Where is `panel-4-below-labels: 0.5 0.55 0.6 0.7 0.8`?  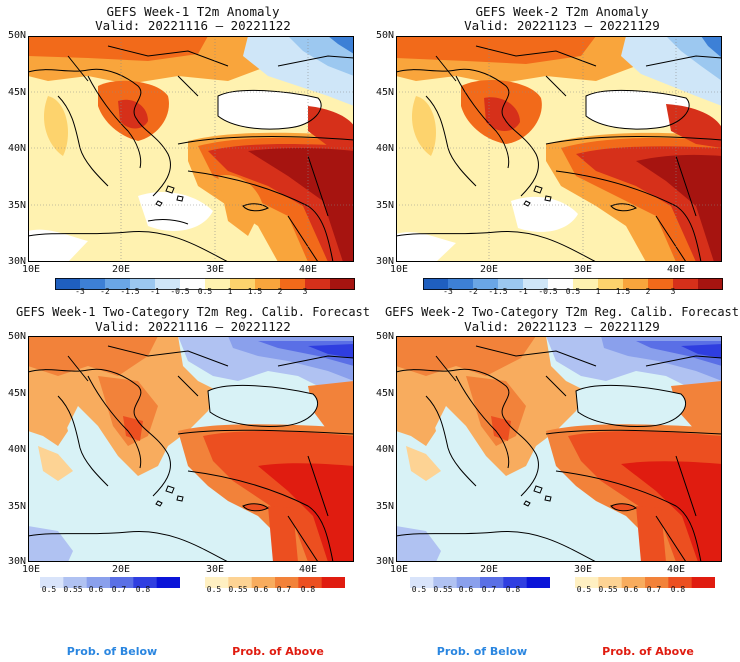 panel-4-below-labels: 0.5 0.55 0.6 0.7 0.8 is located at coordinates (480, 591).